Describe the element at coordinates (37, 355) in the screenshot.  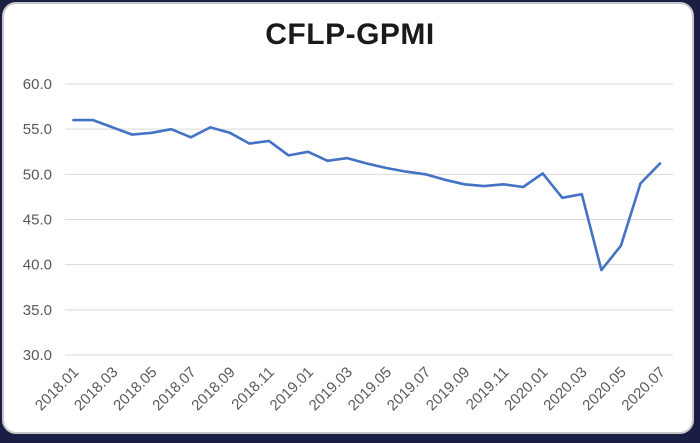
I see `y-axis-tick-label: 30.0` at that location.